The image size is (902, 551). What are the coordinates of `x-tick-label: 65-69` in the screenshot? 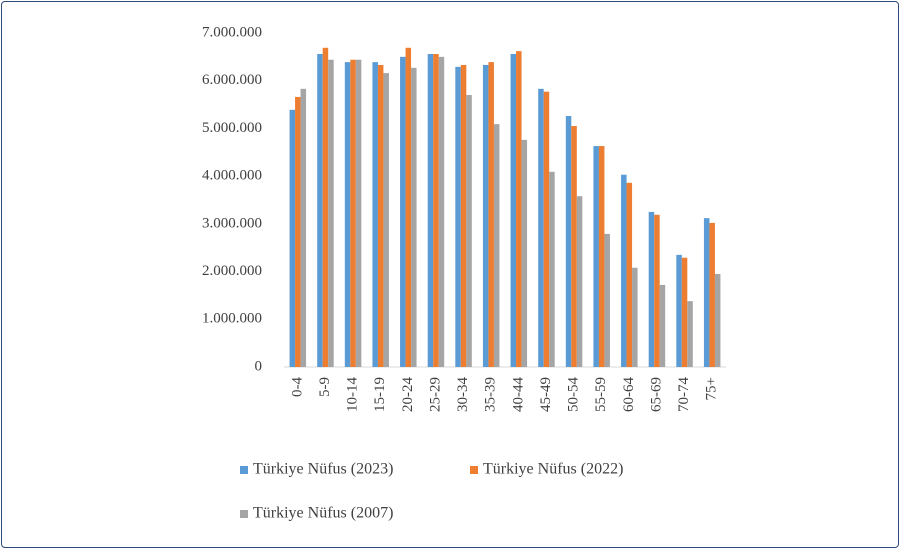 It's located at (656, 394).